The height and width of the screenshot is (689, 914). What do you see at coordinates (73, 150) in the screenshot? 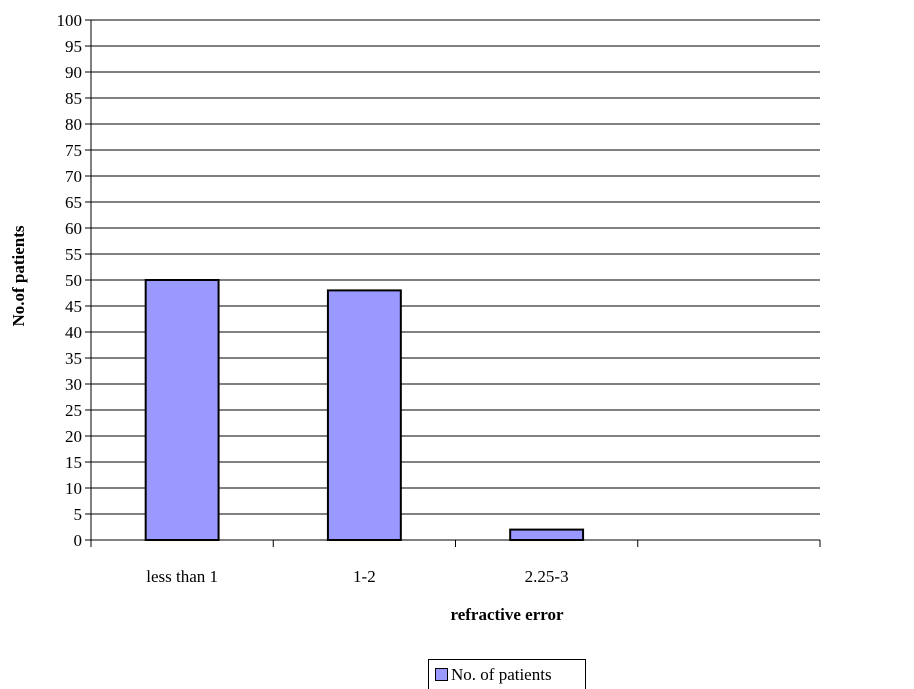
I see `y-tick-label: 75` at bounding box center [73, 150].